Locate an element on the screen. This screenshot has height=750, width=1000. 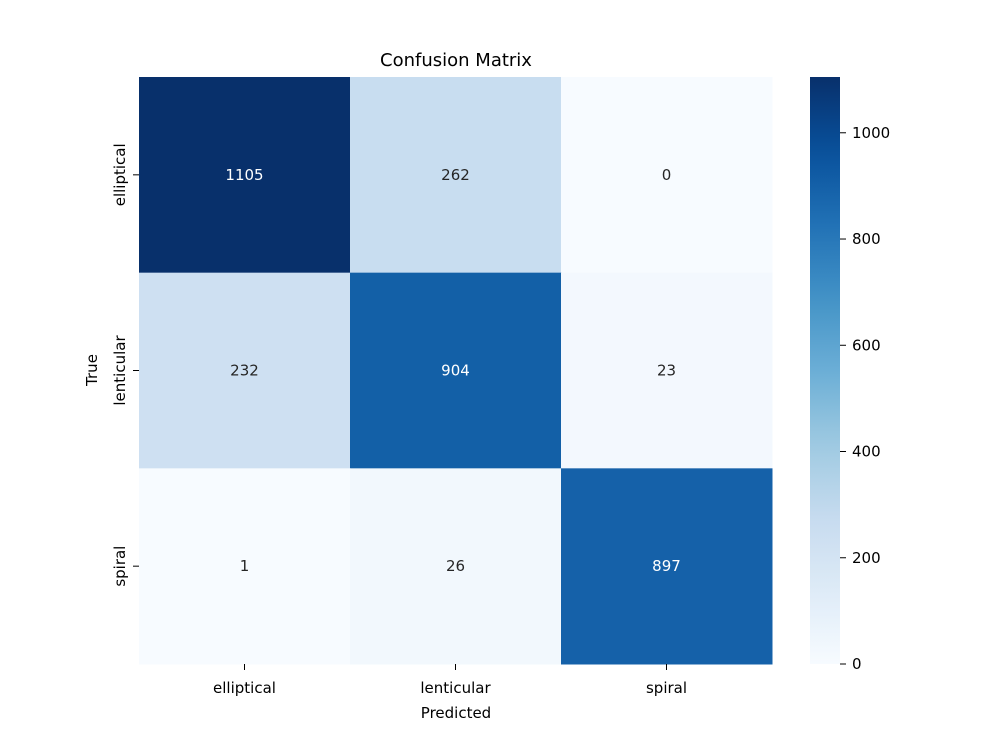
y-tick-label: spiral is located at coordinates (120, 566).